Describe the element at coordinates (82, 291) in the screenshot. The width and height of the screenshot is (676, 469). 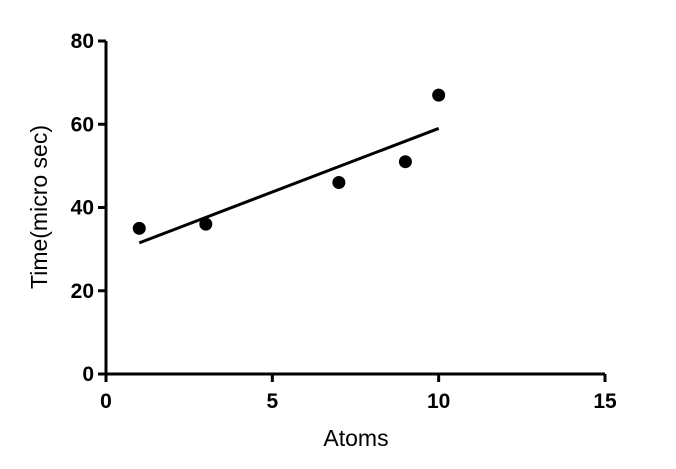
I see `y-tick-label: 20` at that location.